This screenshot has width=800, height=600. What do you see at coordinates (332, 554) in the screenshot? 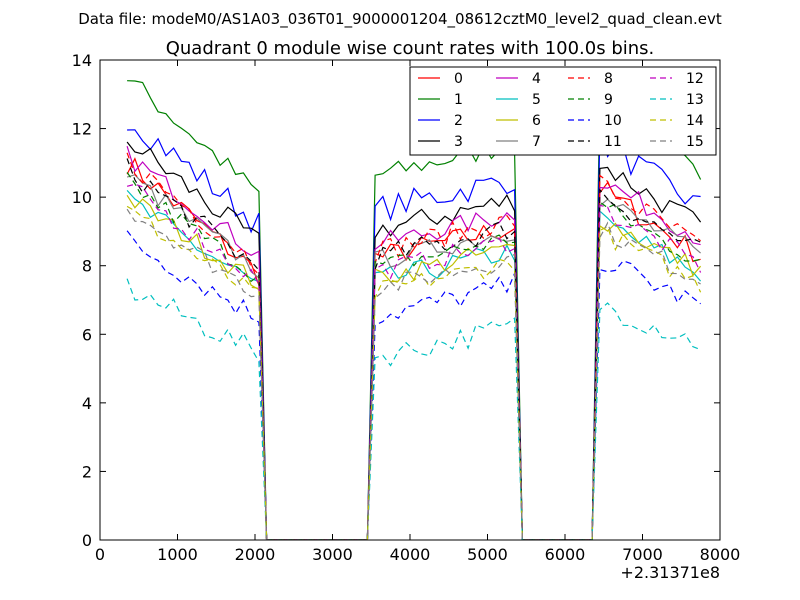
I see `x-tick-label: 3000` at bounding box center [332, 554].